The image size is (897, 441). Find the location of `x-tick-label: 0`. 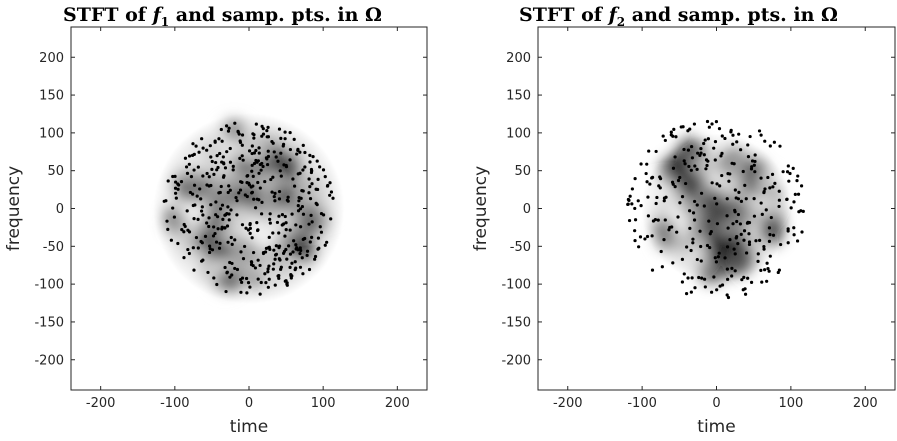

x-tick-label: 0 is located at coordinates (249, 403).